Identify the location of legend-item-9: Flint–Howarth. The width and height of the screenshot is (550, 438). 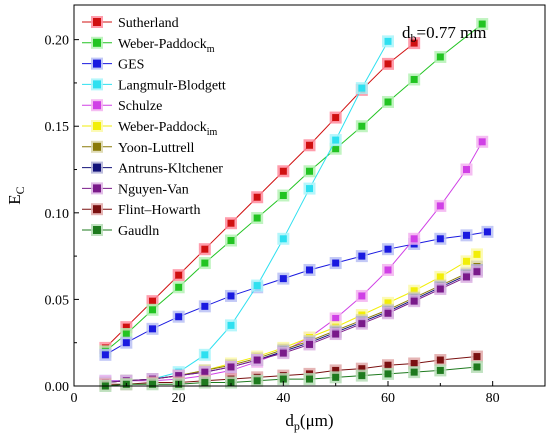
(141, 210).